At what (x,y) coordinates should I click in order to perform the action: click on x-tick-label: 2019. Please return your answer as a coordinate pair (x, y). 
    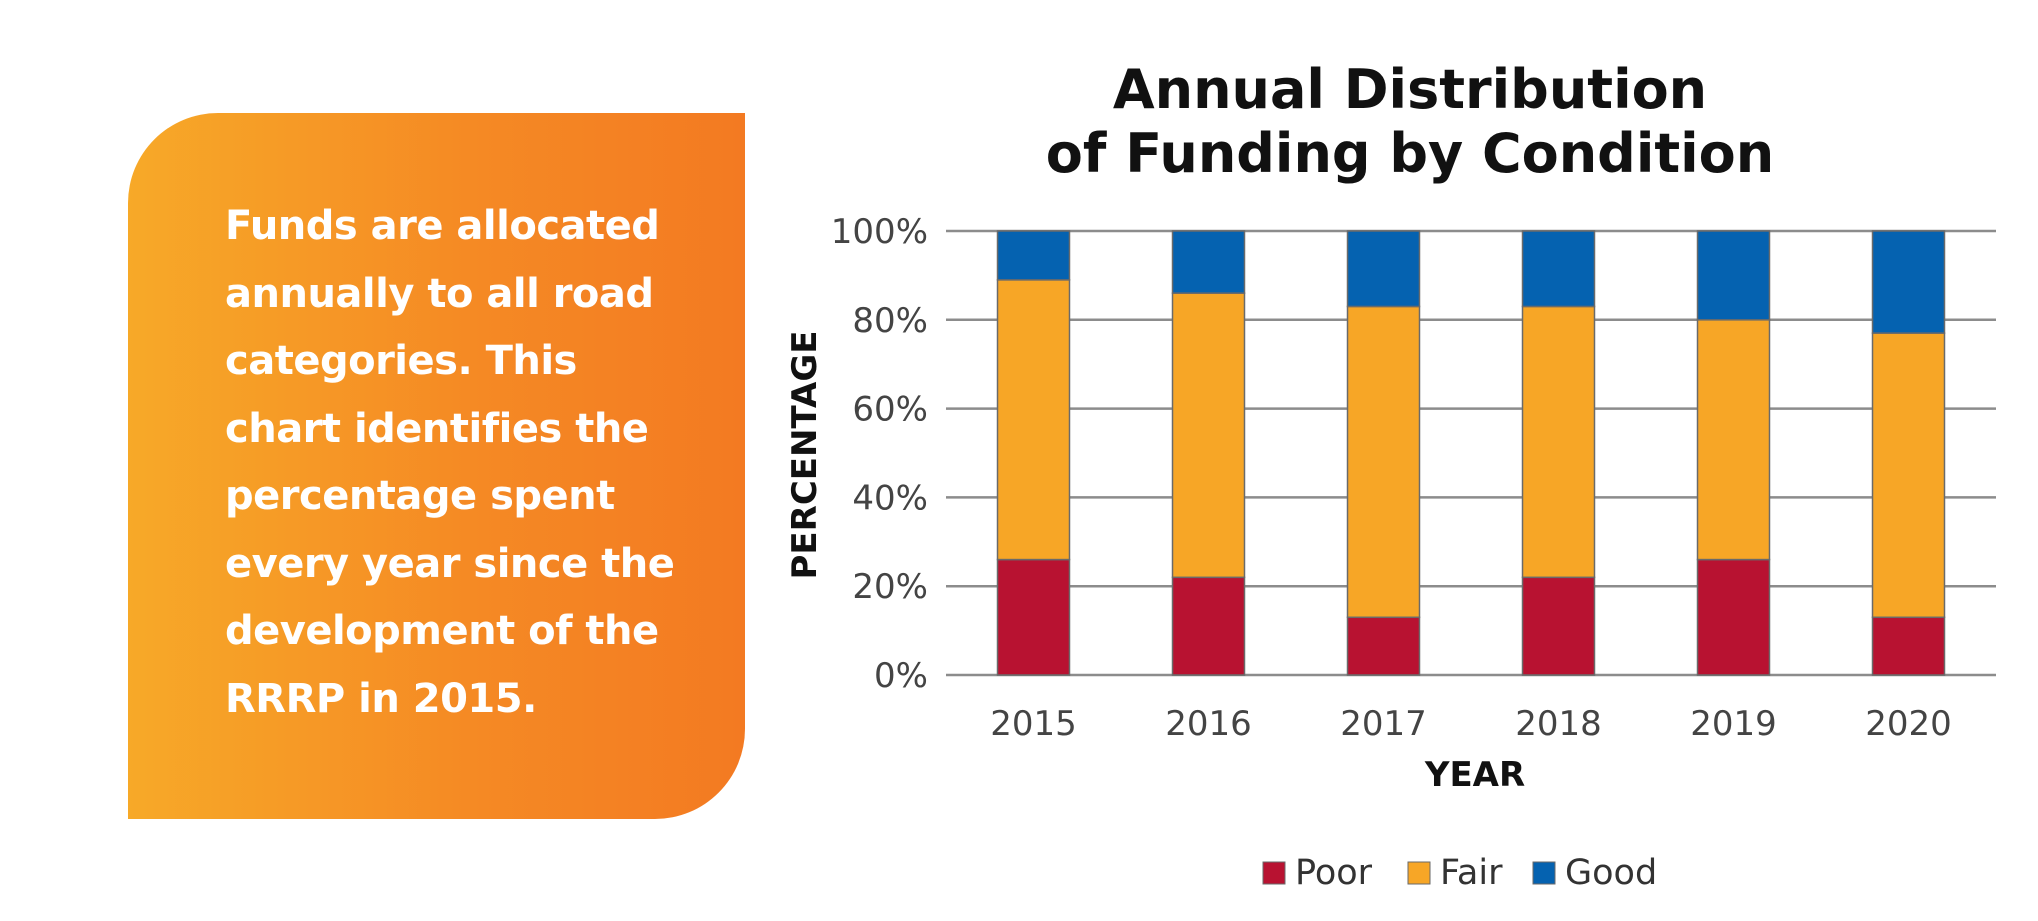
    Looking at the image, I should click on (1733, 724).